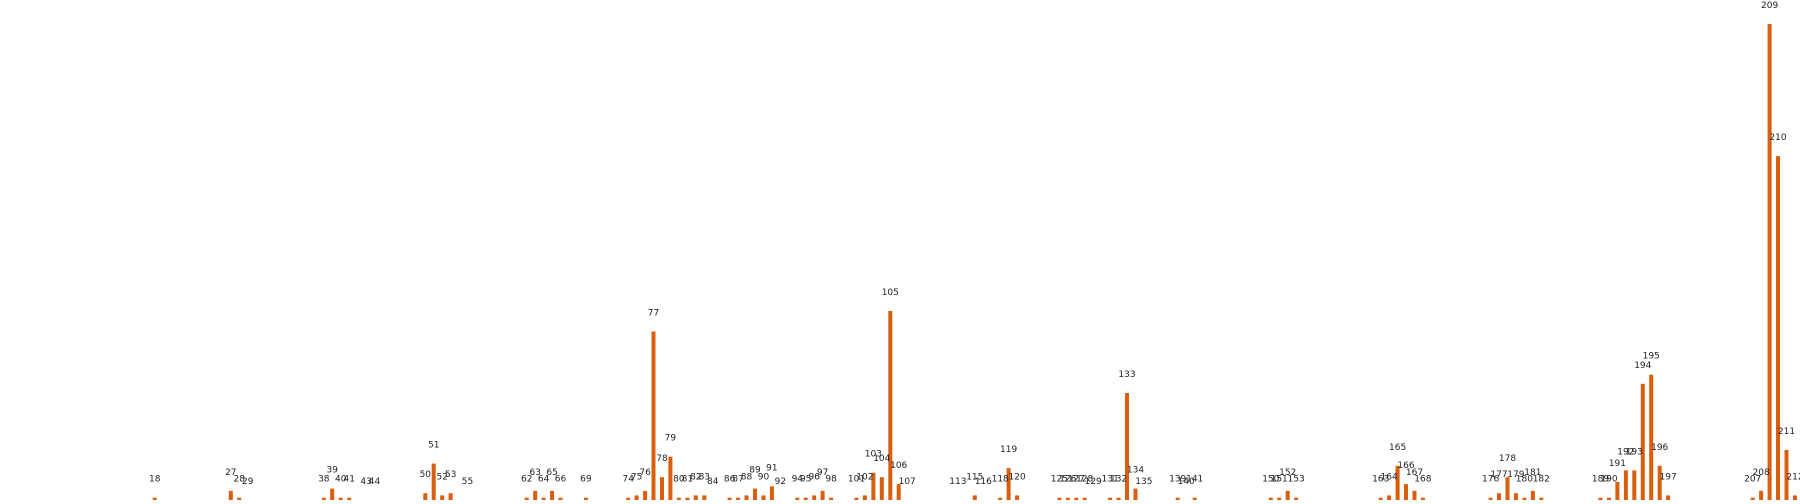  What do you see at coordinates (1752, 480) in the screenshot?
I see `data-label-207: 207` at bounding box center [1752, 480].